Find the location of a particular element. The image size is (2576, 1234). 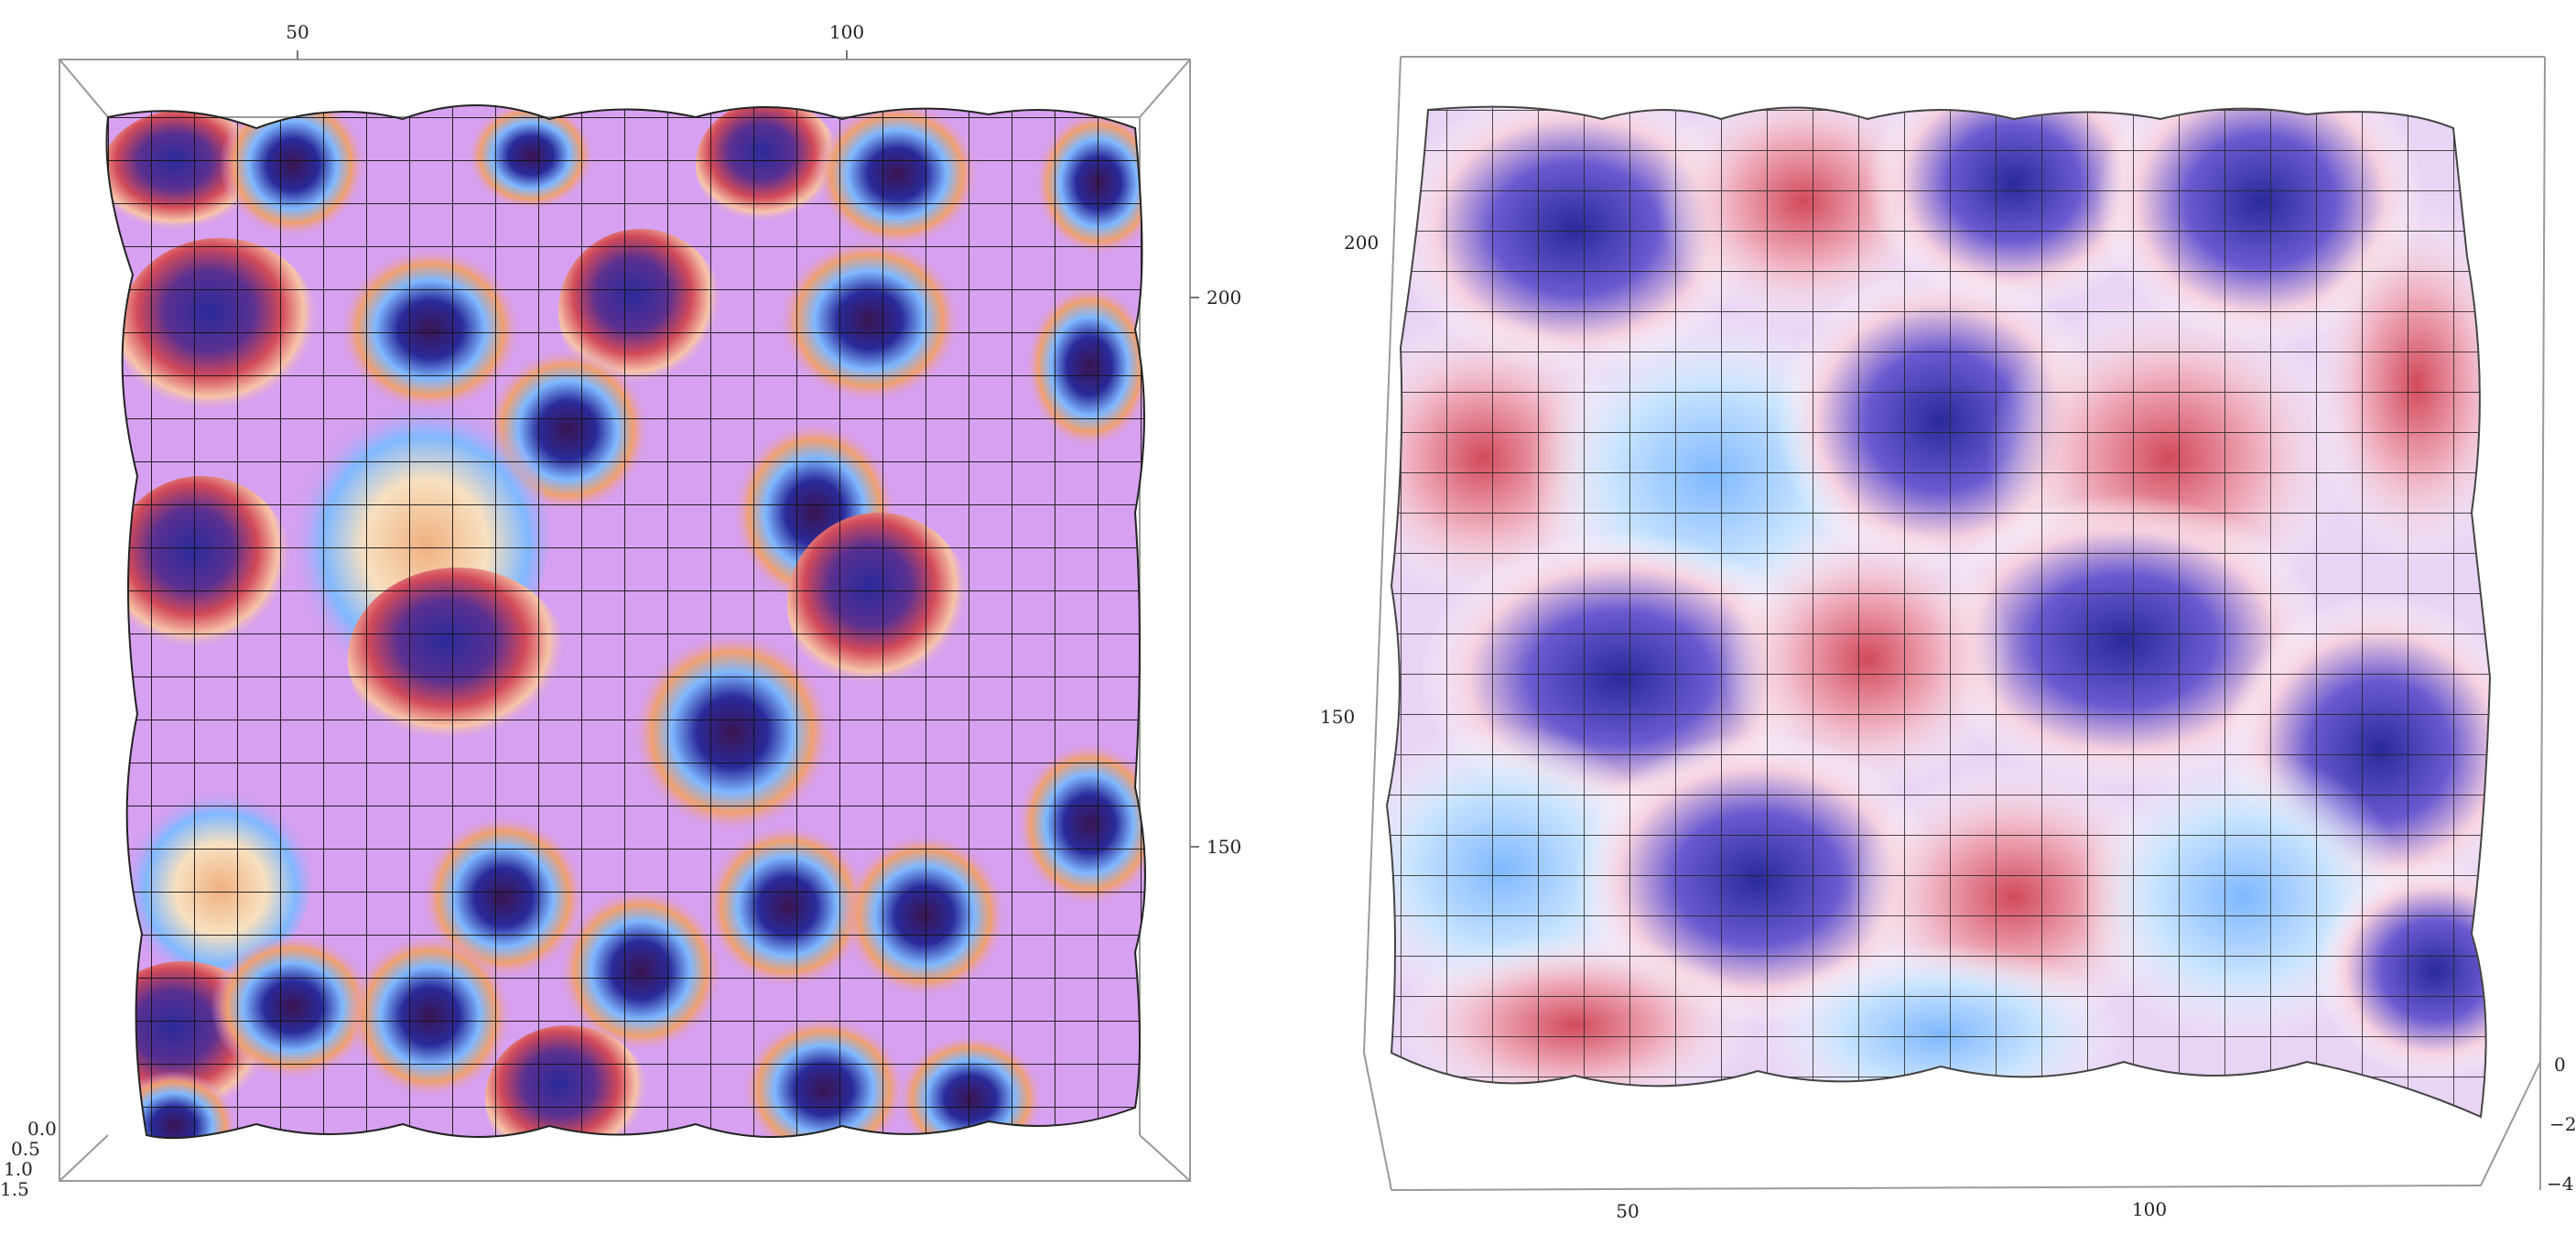

corner-tick-label: 1.5 is located at coordinates (15, 1189).